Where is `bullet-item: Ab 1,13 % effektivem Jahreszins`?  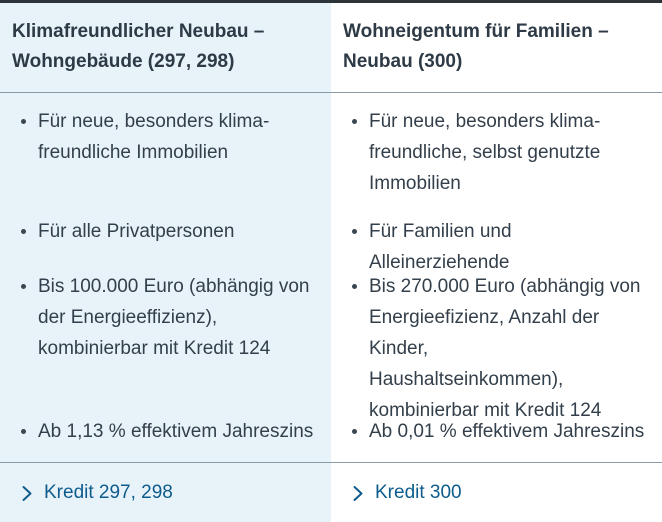 bullet-item: Ab 1,13 % effektivem Jahreszins is located at coordinates (163, 431).